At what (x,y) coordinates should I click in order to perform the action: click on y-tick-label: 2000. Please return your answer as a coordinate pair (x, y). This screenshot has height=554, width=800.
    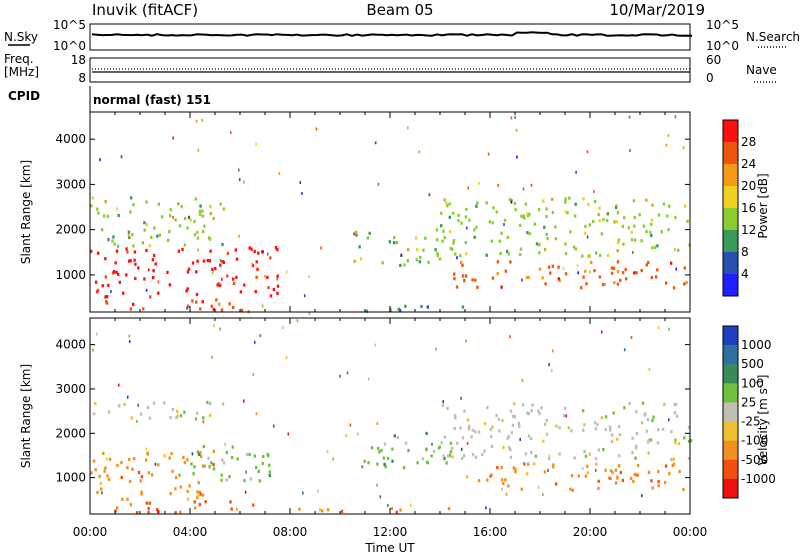
    Looking at the image, I should click on (70, 433).